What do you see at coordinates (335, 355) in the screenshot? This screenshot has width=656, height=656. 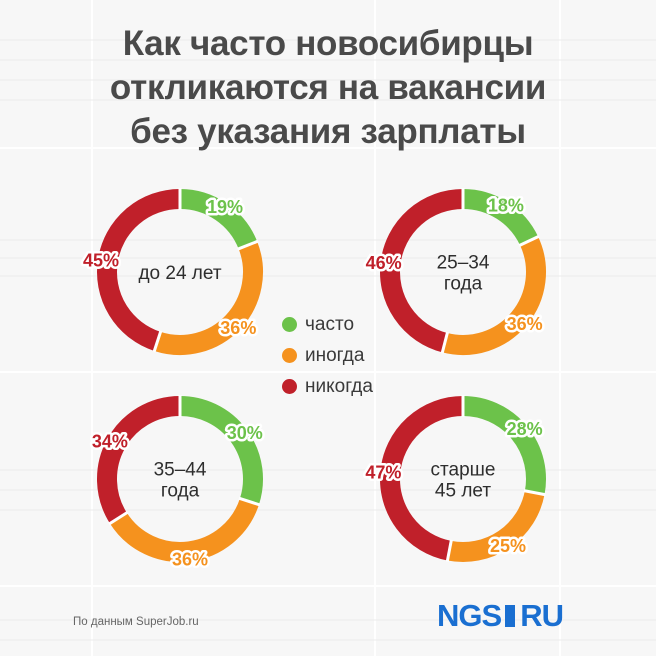 I see `legend-label-sometimes: иногда` at bounding box center [335, 355].